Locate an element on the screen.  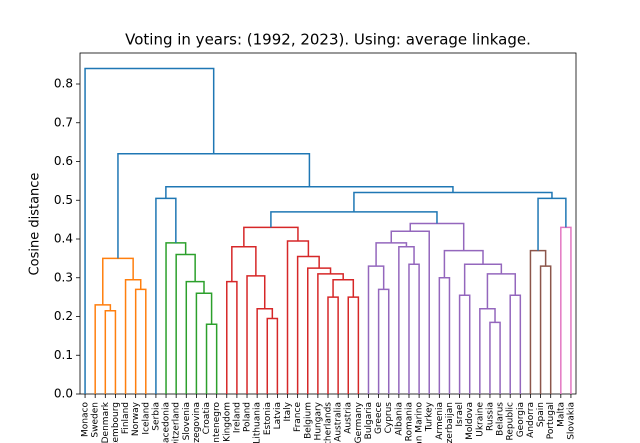
leaf-label: France is located at coordinates (298, 417).